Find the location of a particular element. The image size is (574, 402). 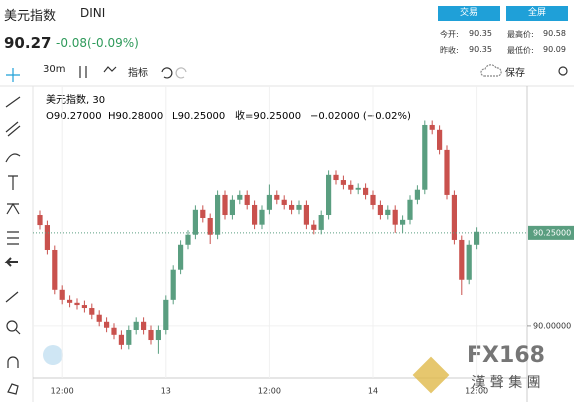

stat-label: 今开: is located at coordinates (449, 34).